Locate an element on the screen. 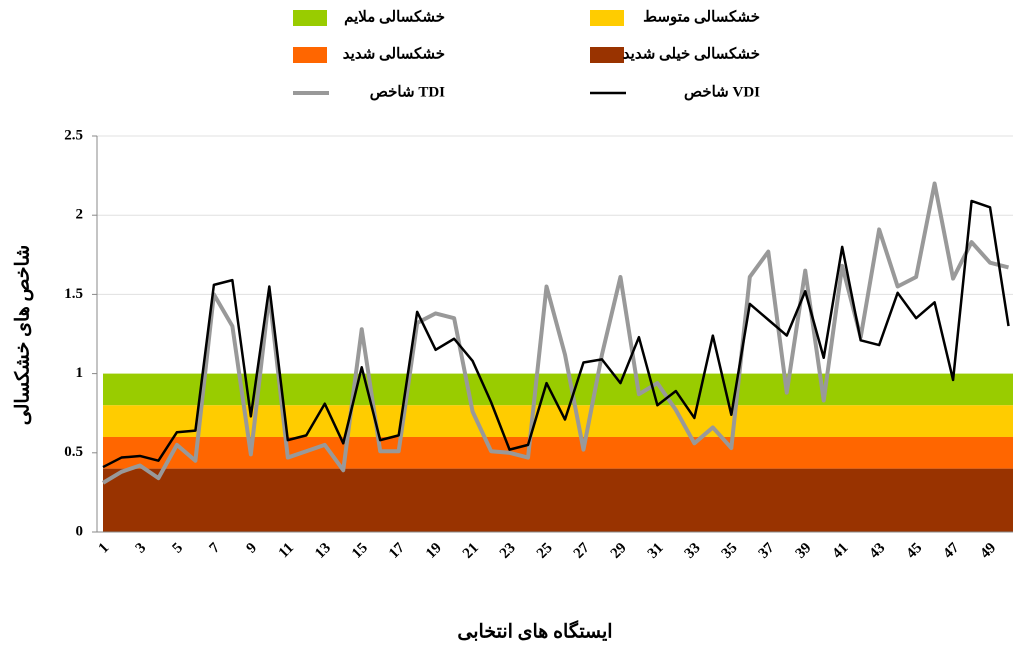  x-tick-label: 27 is located at coordinates (582, 551).